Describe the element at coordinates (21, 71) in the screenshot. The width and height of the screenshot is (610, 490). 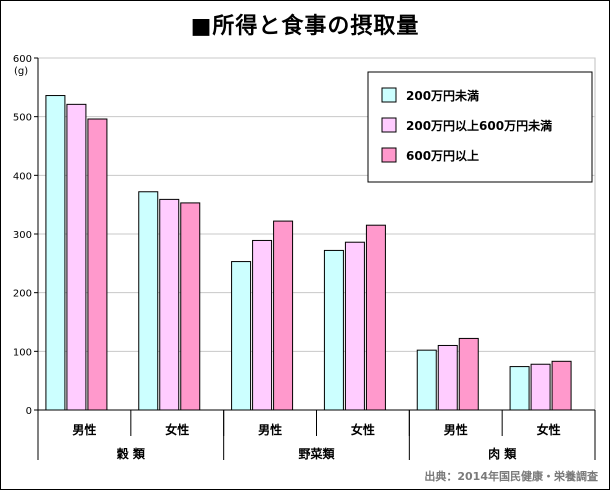
I see `y-axis-unit: (g)` at that location.